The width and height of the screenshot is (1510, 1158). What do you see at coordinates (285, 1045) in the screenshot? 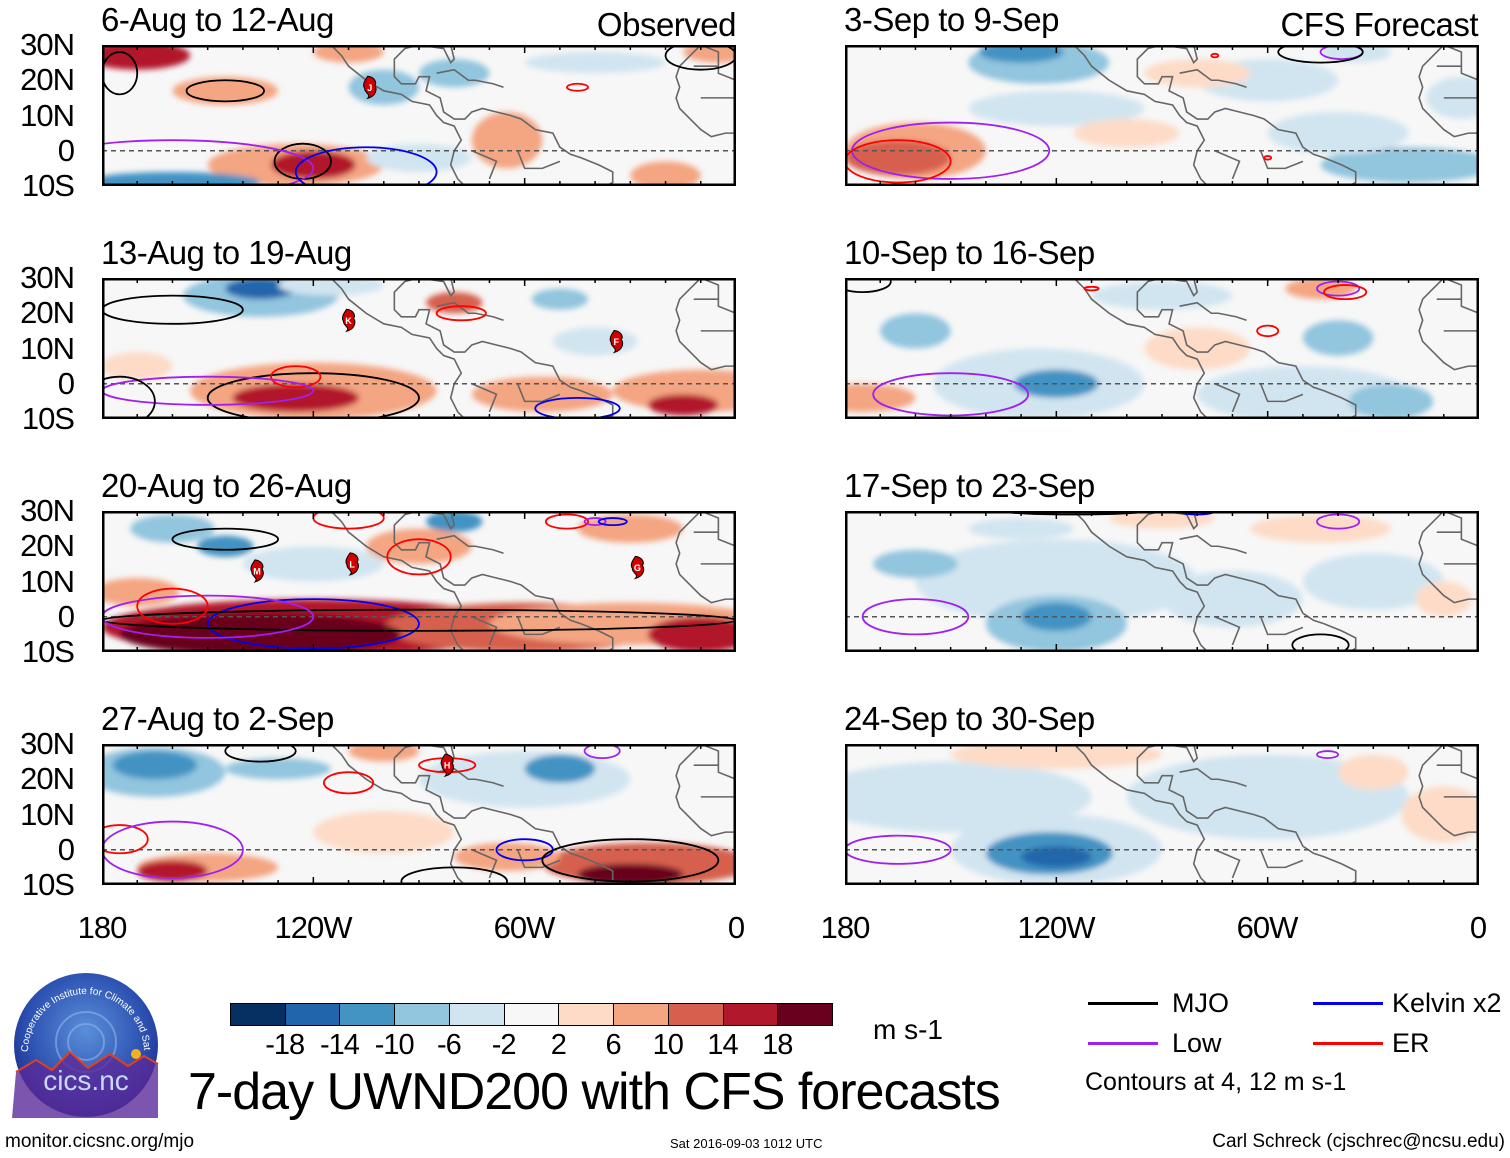
I see `colorbar-label: -18` at bounding box center [285, 1045].